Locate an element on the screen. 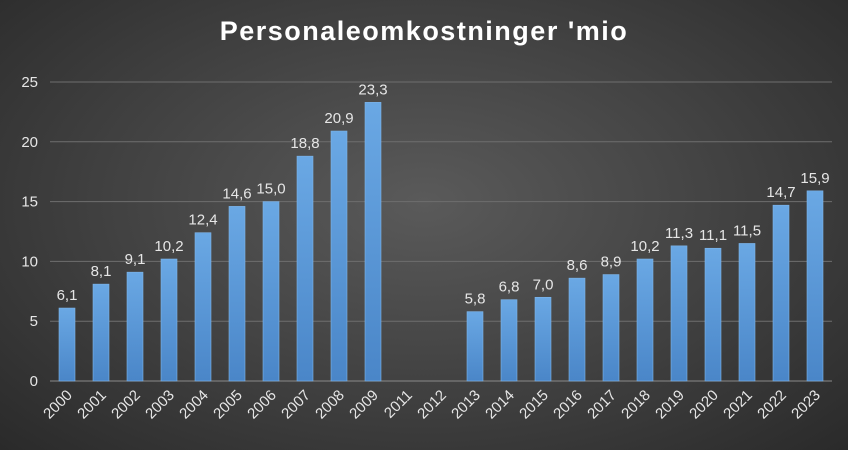 This screenshot has height=450, width=848. data-label: 14,7 is located at coordinates (780, 192).